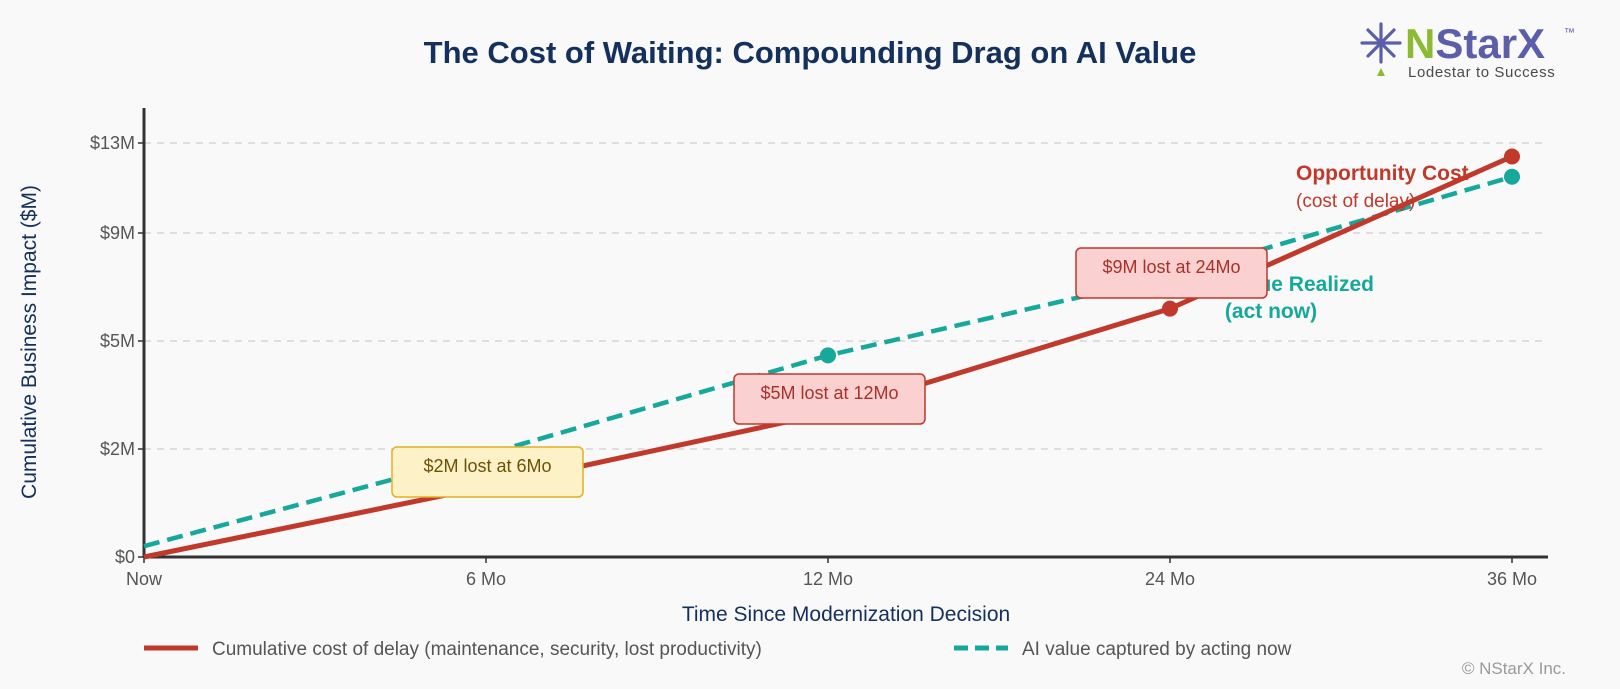 This screenshot has height=689, width=1620. What do you see at coordinates (486, 579) in the screenshot?
I see `x-tick-label: 6 Mo` at bounding box center [486, 579].